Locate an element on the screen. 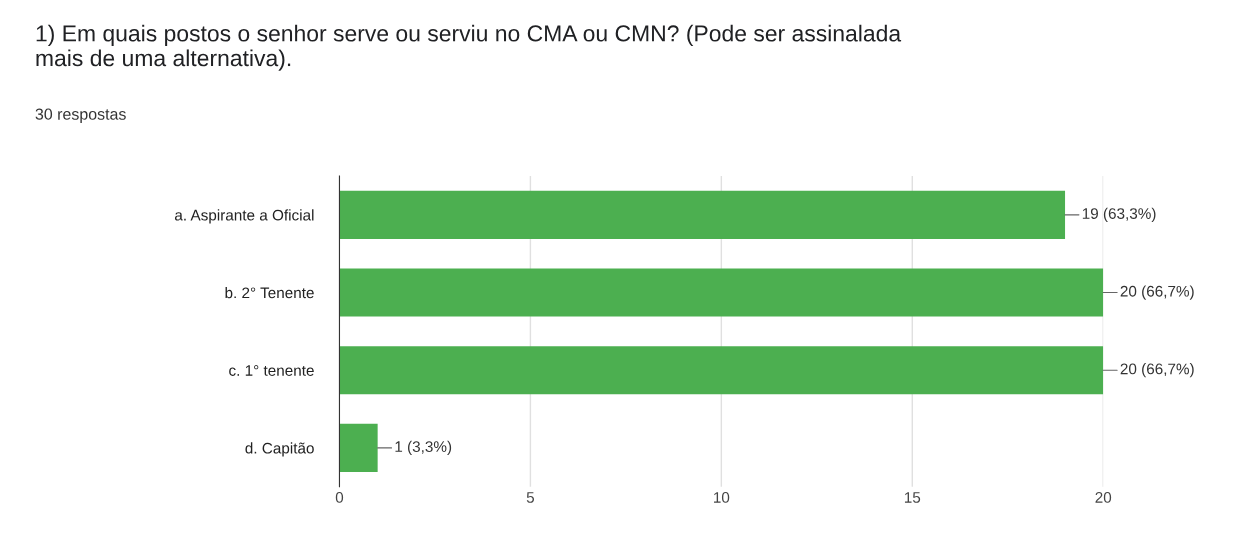  data-label: 19 (63,3%) is located at coordinates (1119, 214).